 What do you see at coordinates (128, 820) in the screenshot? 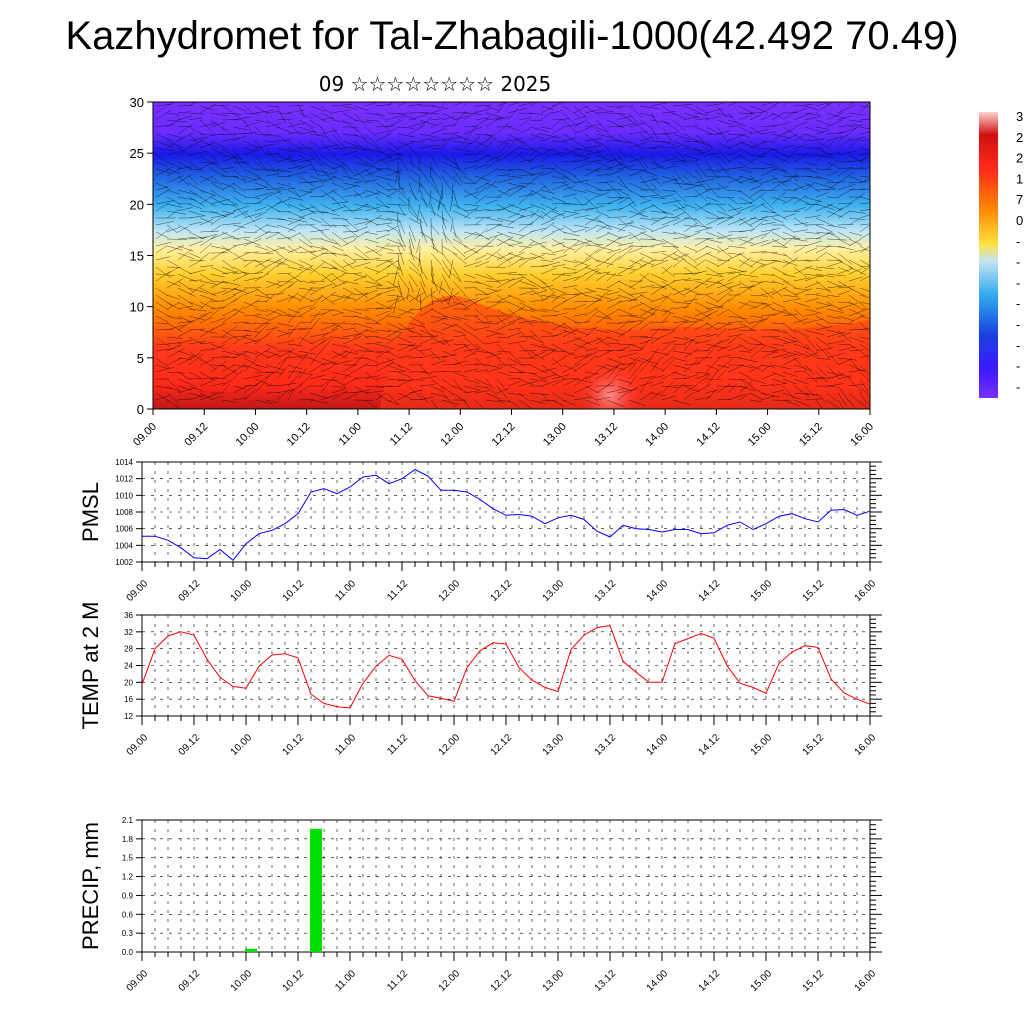
I see `ytick-label: 2.1` at bounding box center [128, 820].